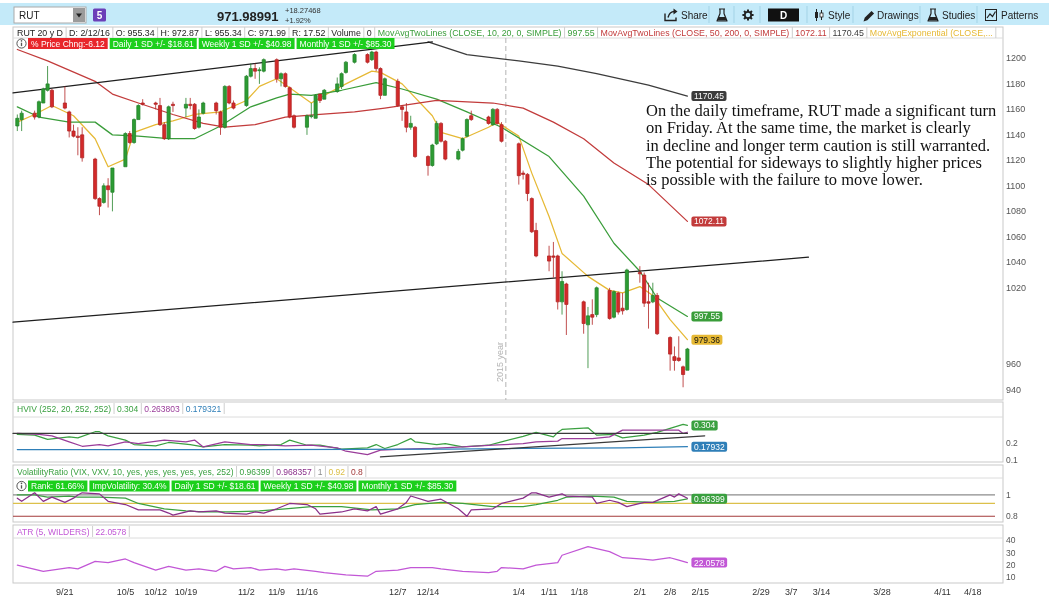 The image size is (1049, 601). What do you see at coordinates (397, 592) in the screenshot?
I see `x-tick-label: 12/7` at bounding box center [397, 592].